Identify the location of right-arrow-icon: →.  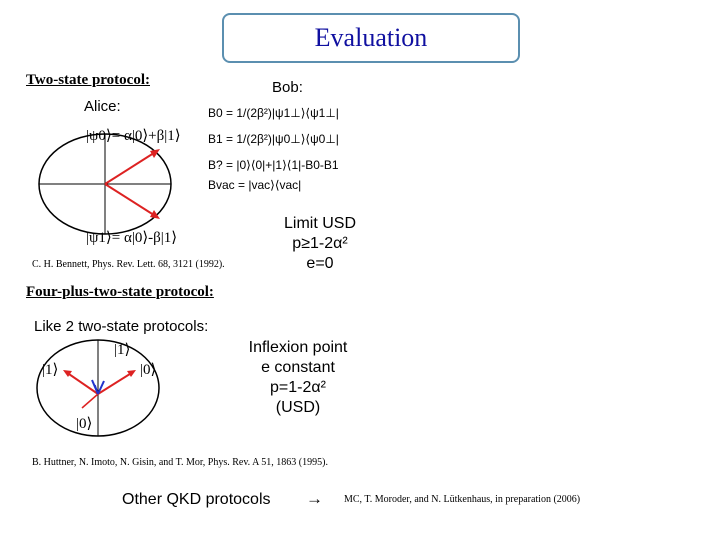
(314, 498).